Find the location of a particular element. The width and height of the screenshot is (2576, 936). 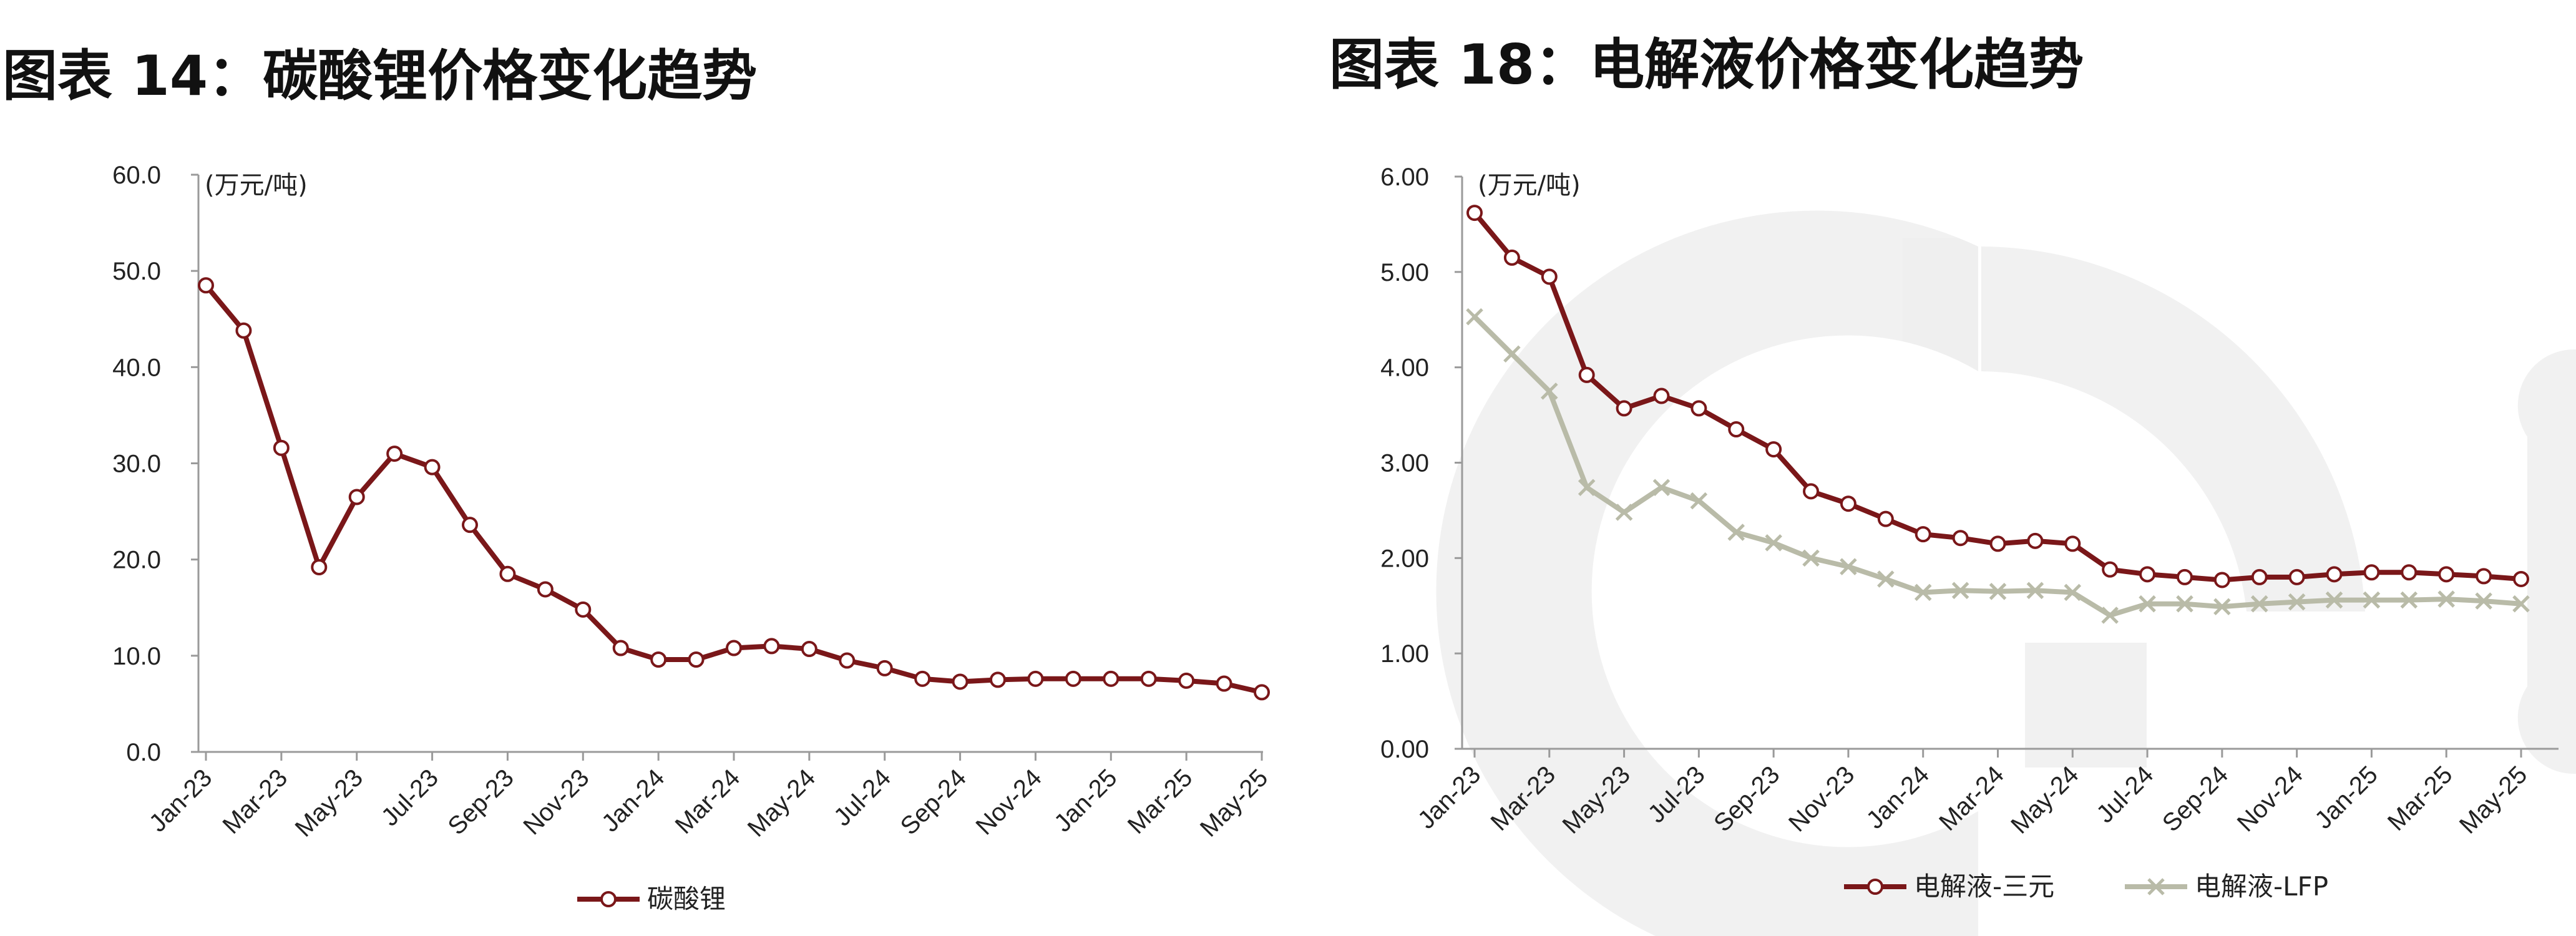

x-tick-label: May-25 is located at coordinates (2493, 800).